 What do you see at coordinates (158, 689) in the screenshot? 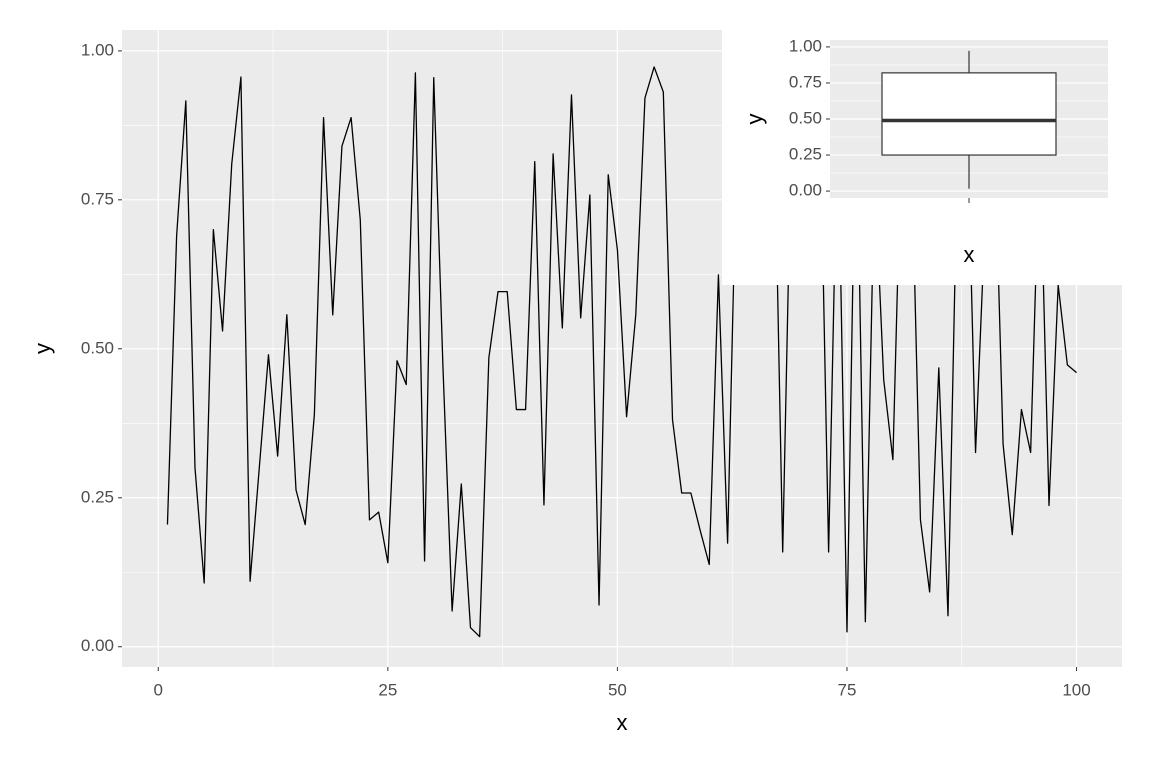
I see `x-tick-label: 0` at bounding box center [158, 689].